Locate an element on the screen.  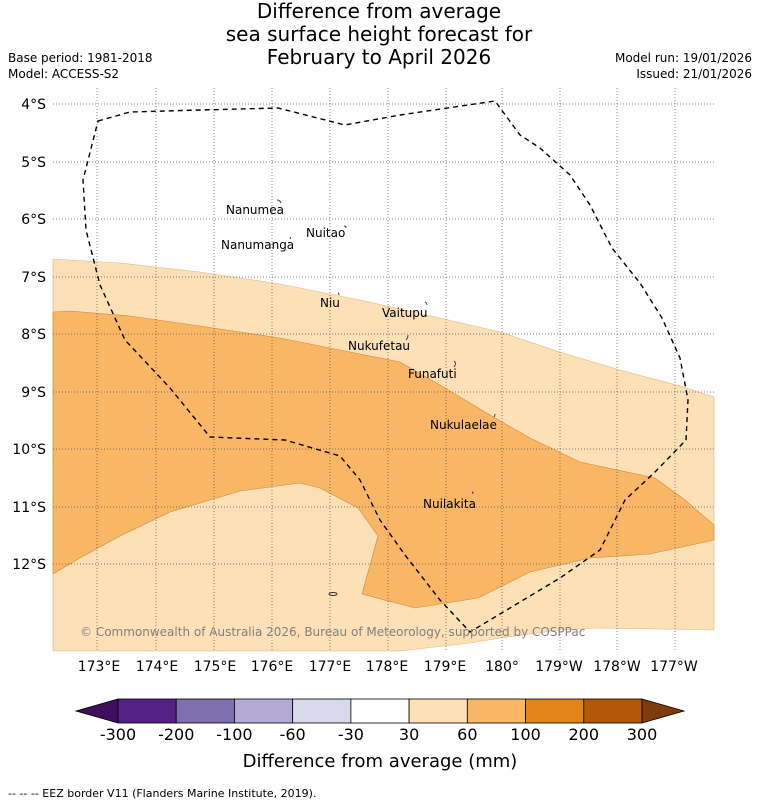
island-funafuti-shape is located at coordinates (454, 364).